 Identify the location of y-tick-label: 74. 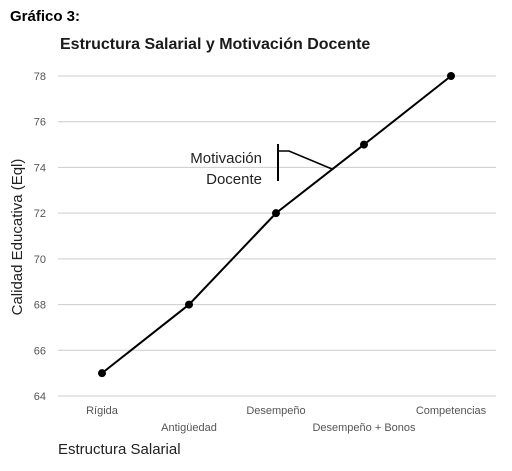
(40, 168).